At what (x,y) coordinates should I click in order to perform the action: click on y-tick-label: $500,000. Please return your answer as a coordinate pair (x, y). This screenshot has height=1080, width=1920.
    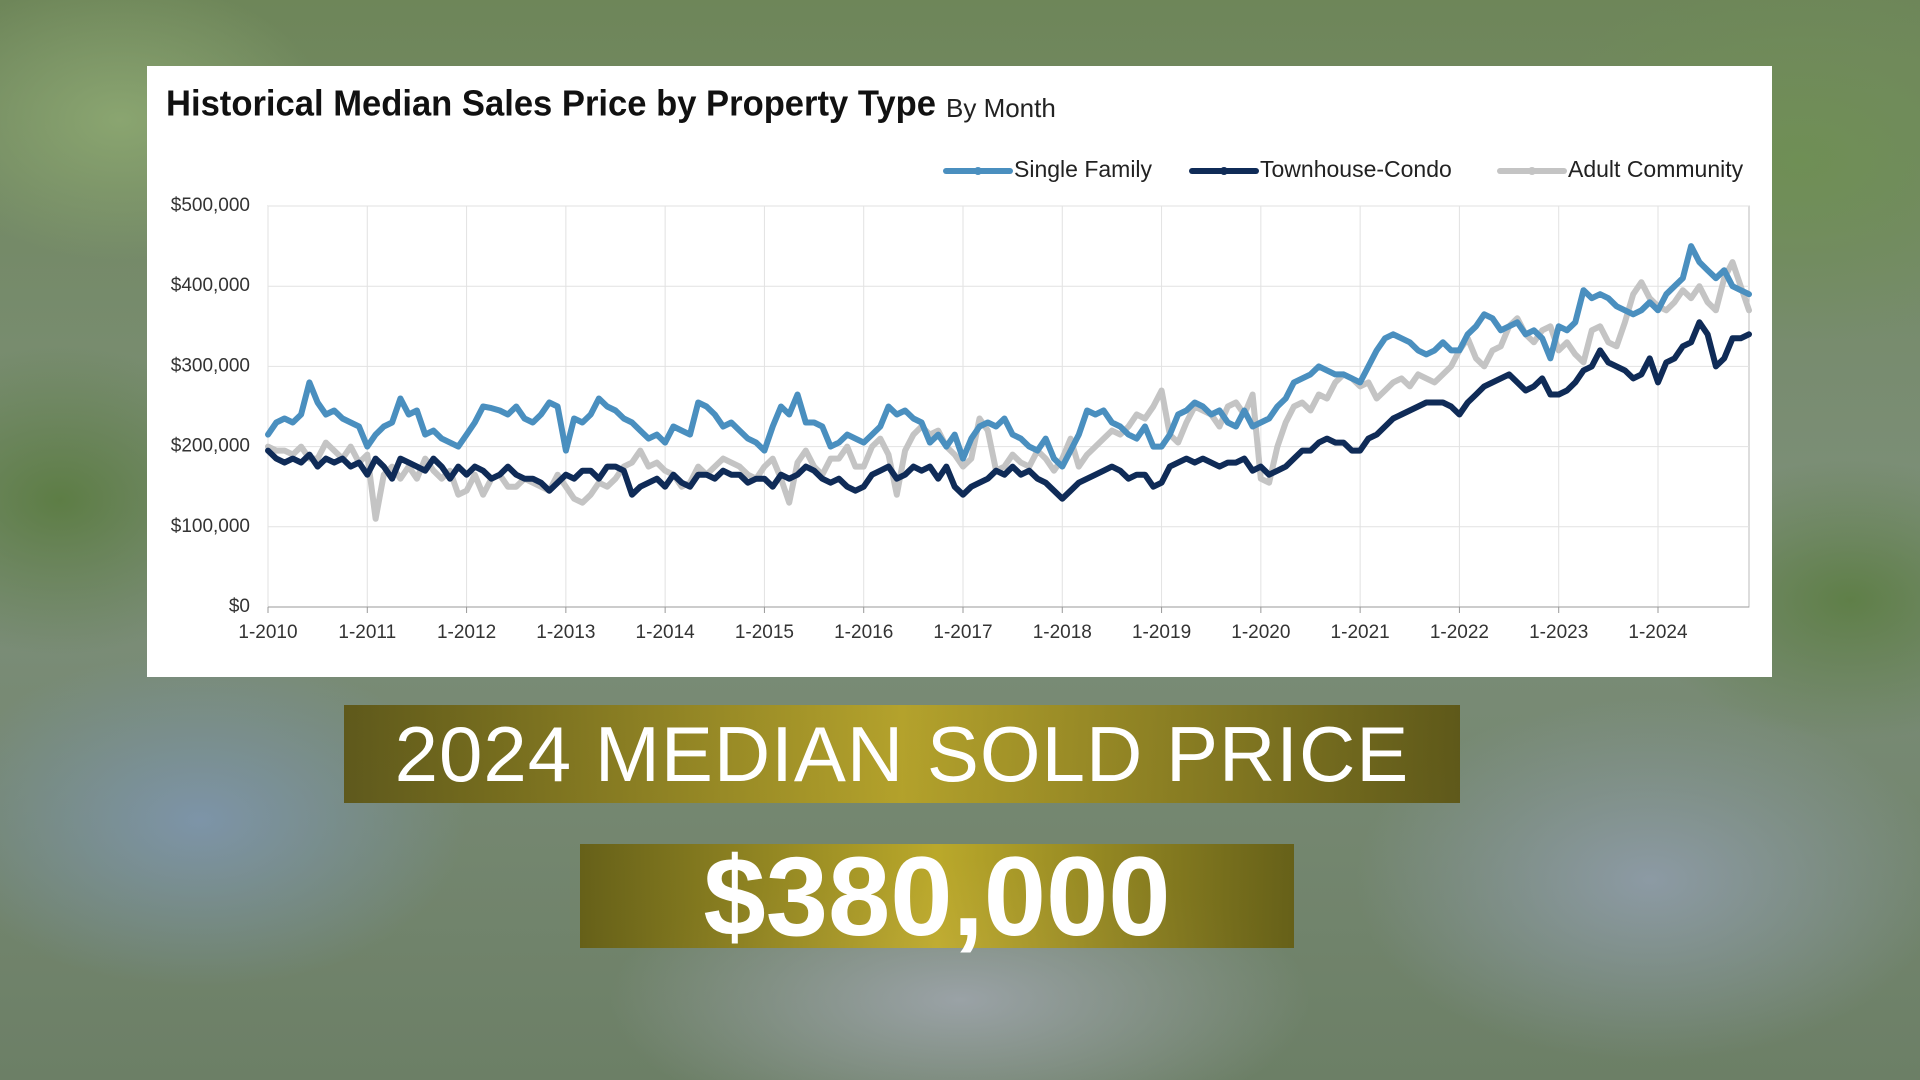
    Looking at the image, I should click on (210, 205).